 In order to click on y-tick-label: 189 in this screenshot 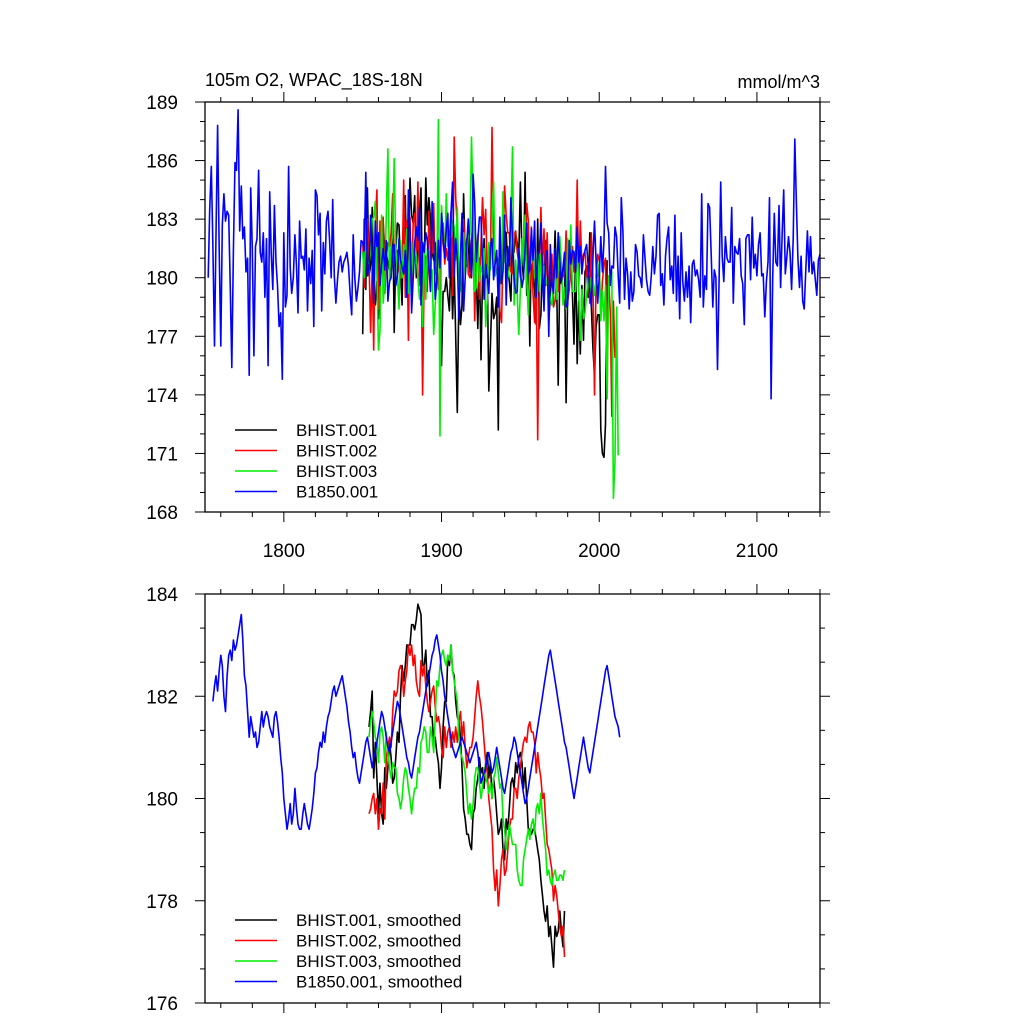, I will do `click(162, 103)`.